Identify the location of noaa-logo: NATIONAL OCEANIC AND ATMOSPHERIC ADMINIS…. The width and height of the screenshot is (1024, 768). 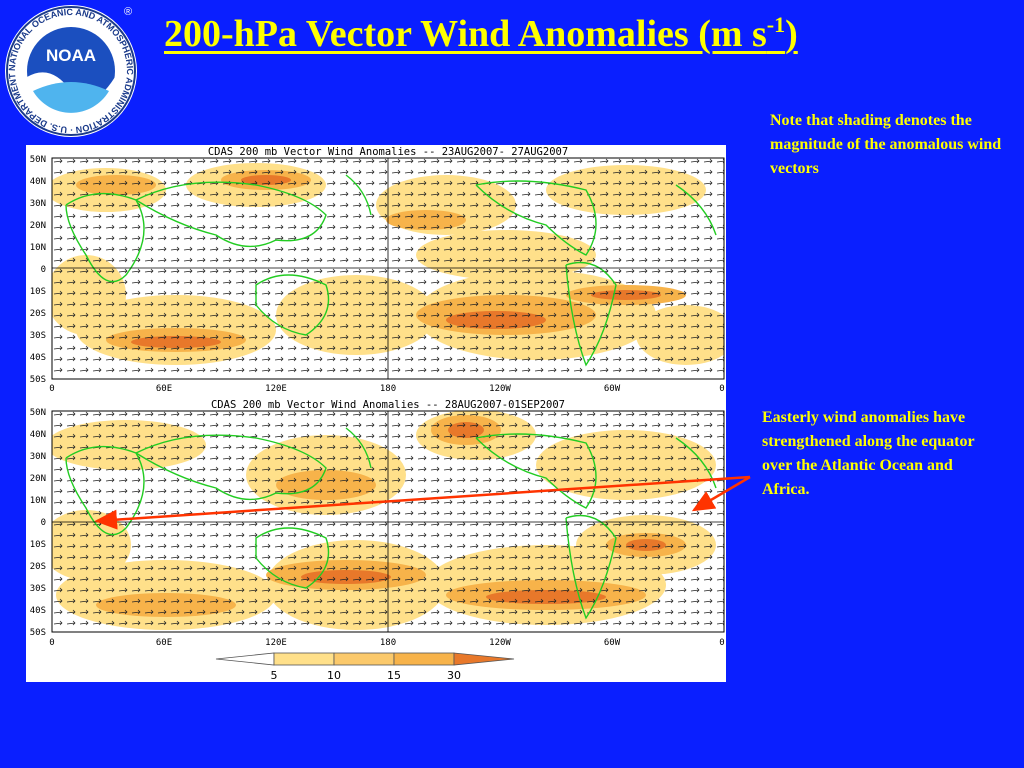
(70, 70).